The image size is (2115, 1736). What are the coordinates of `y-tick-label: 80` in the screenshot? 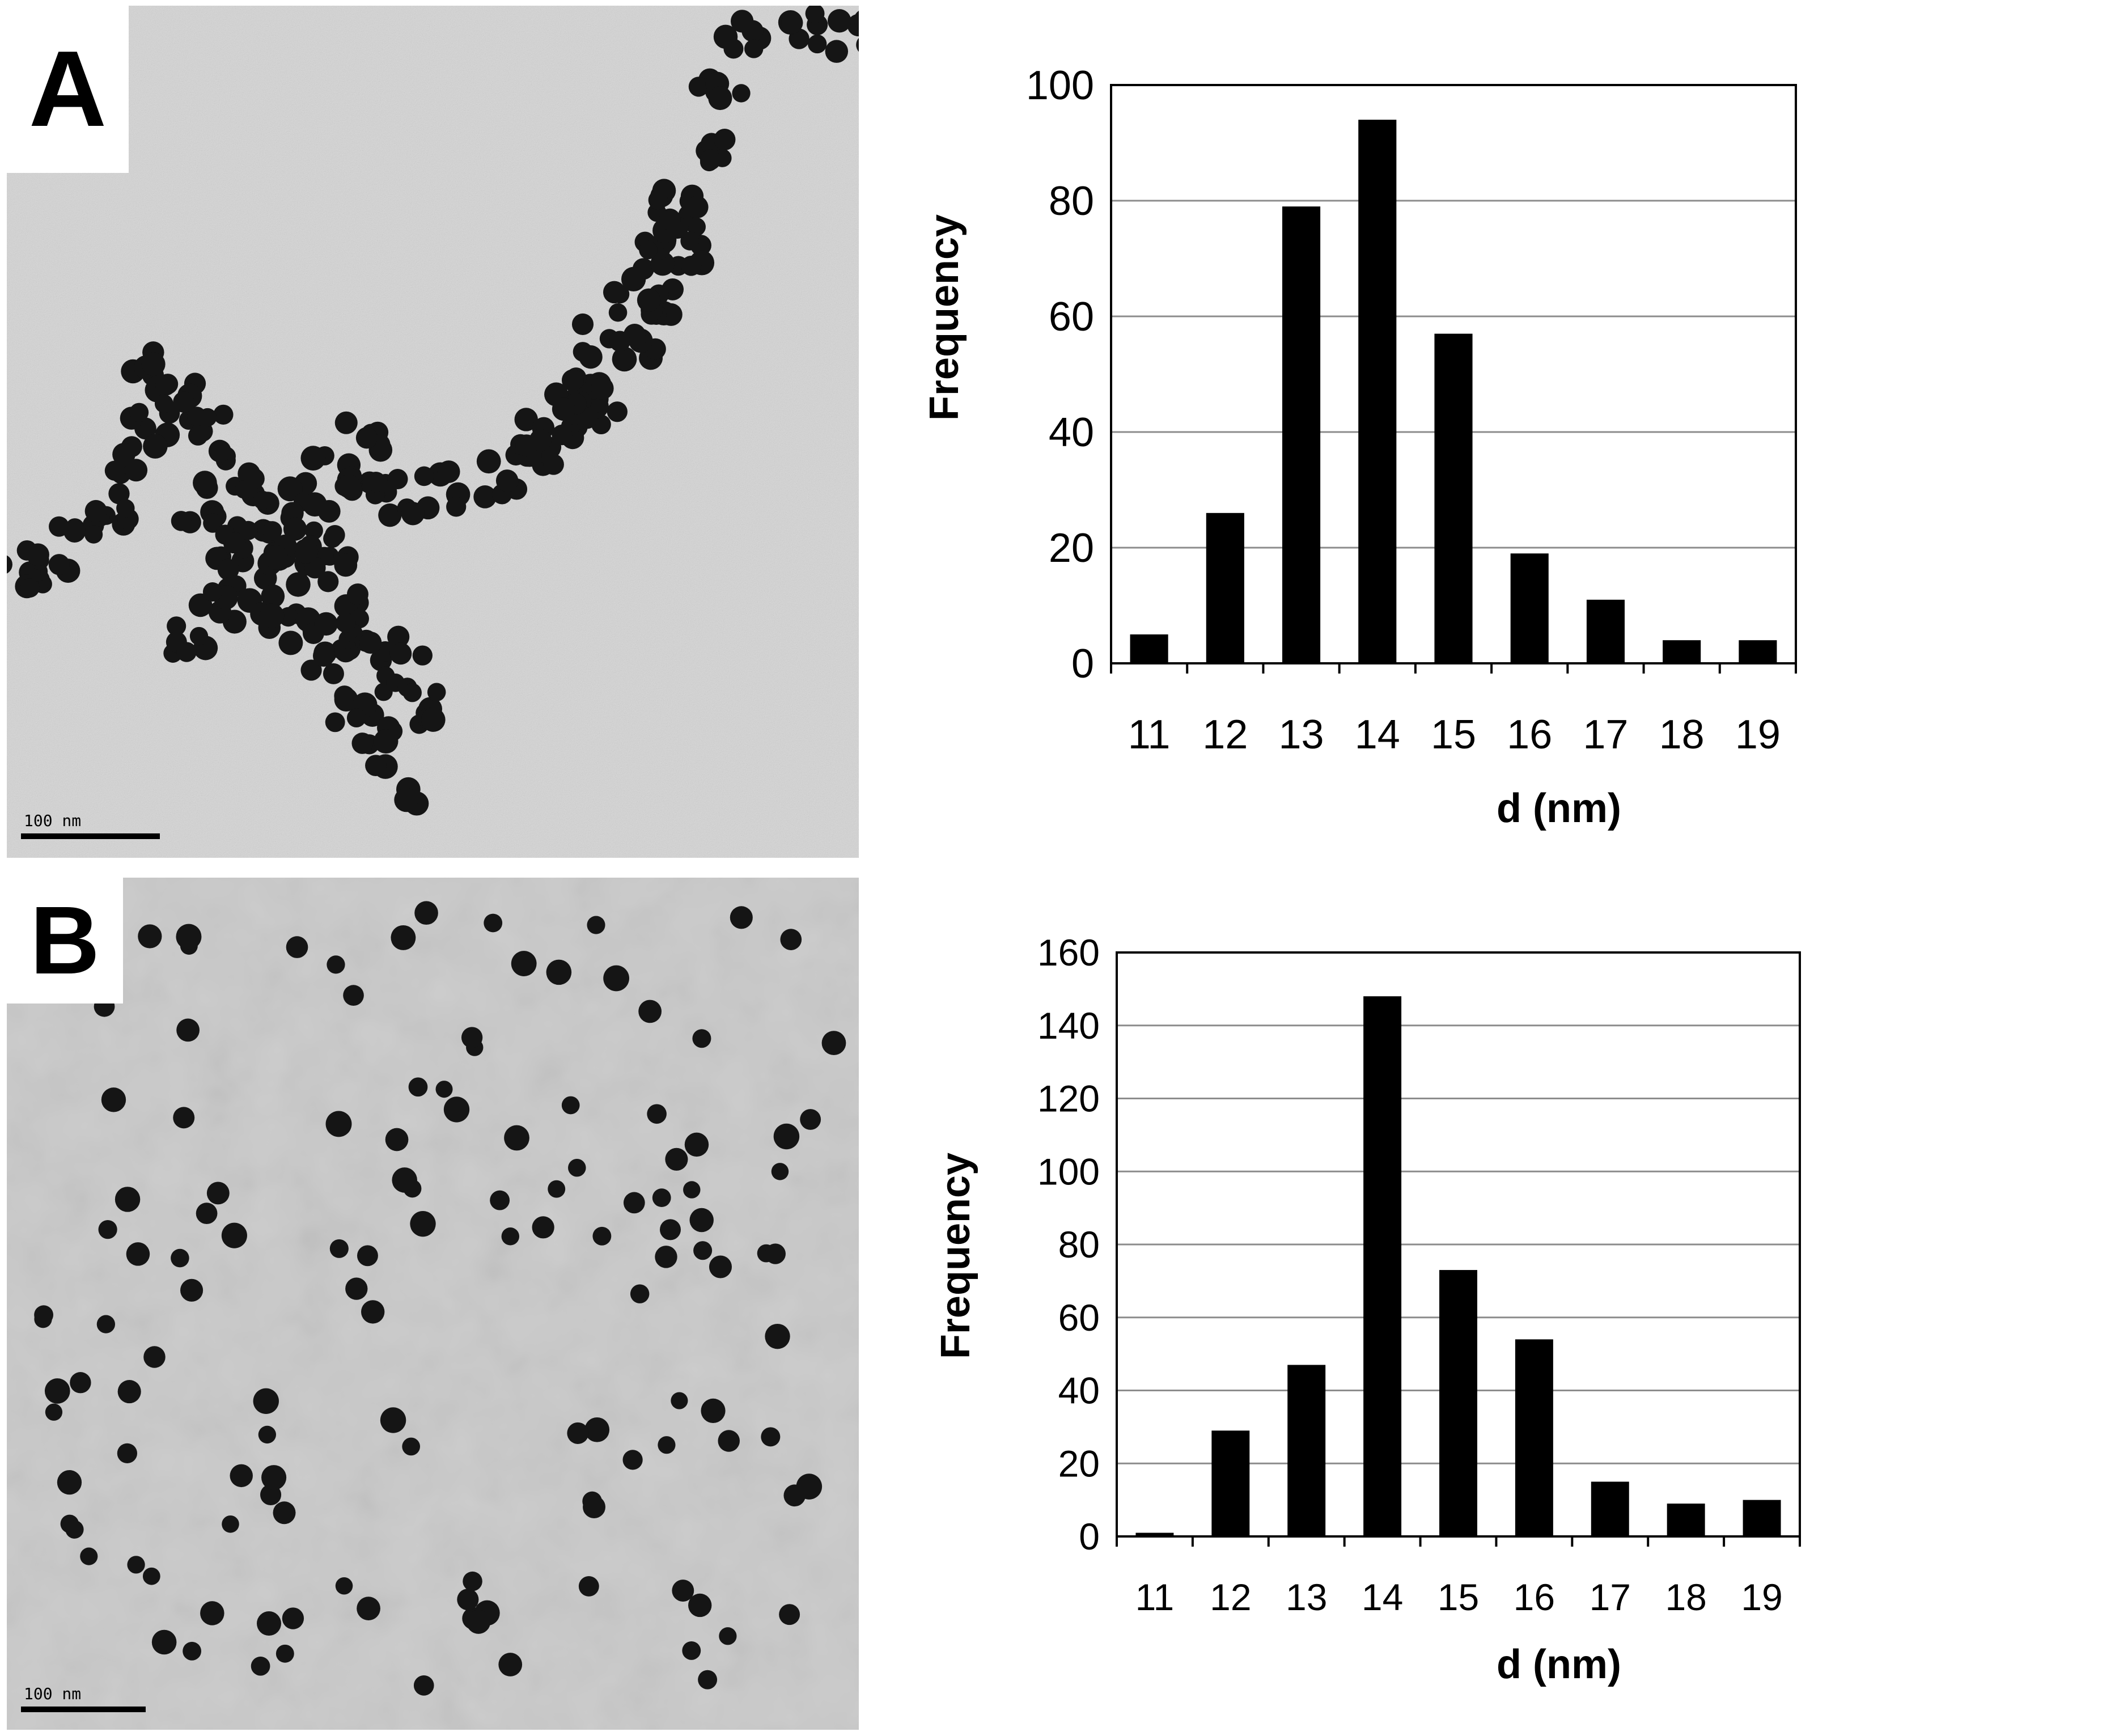 It's located at (1071, 201).